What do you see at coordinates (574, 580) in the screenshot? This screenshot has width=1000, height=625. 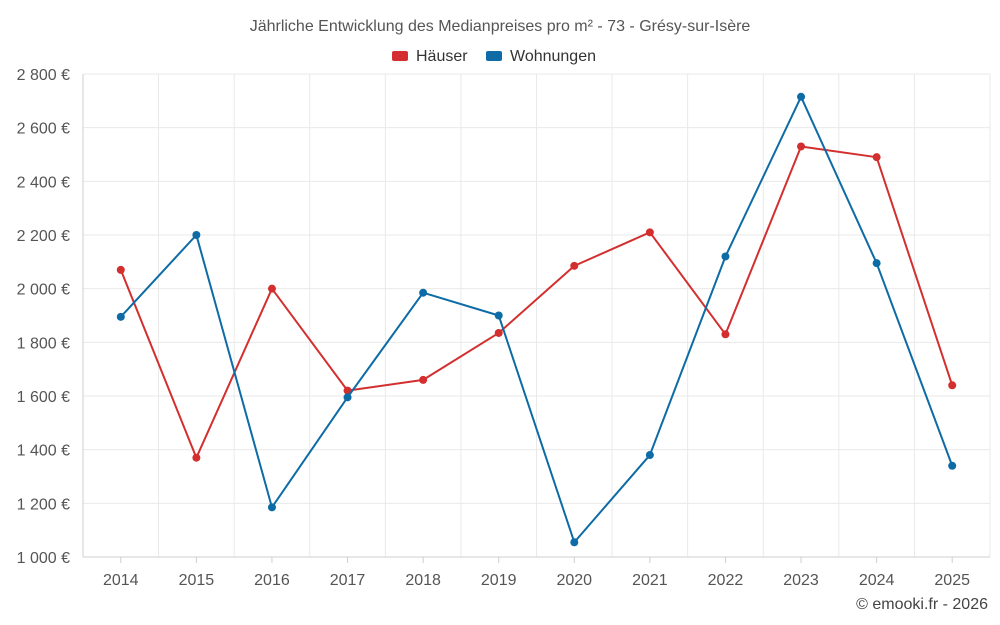 I see `x-tick-label: 2020` at bounding box center [574, 580].